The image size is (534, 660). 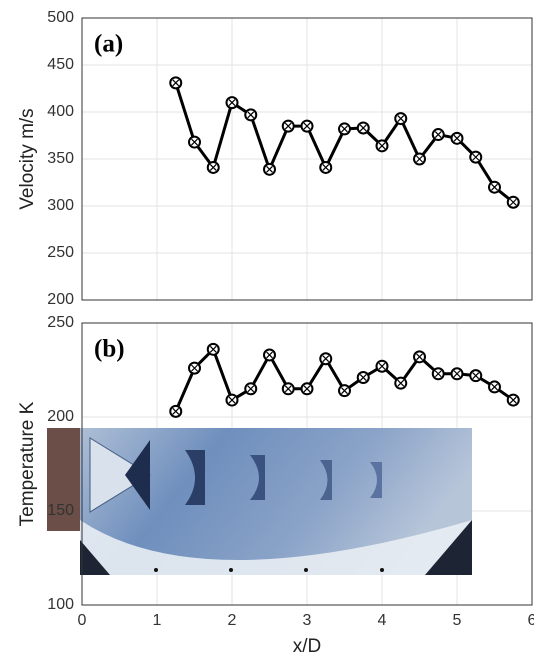 I want to click on y-tick-label: 300, so click(x=60, y=205).